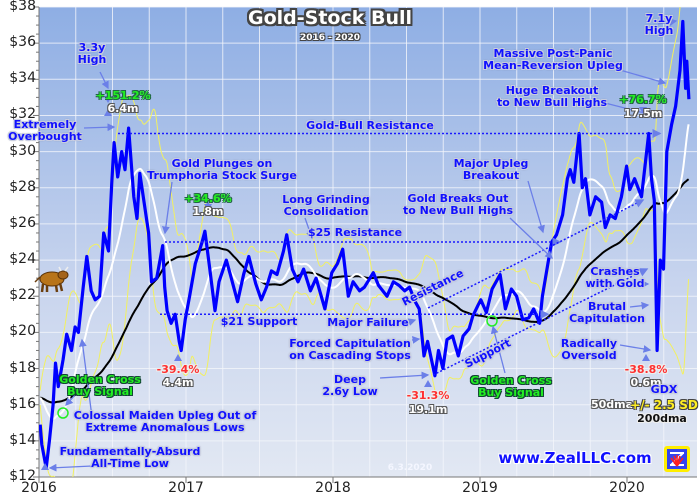  What do you see at coordinates (350, 349) in the screenshot?
I see `annotation-forced: Forced Capitulation on Cascading Stops` at bounding box center [350, 349].